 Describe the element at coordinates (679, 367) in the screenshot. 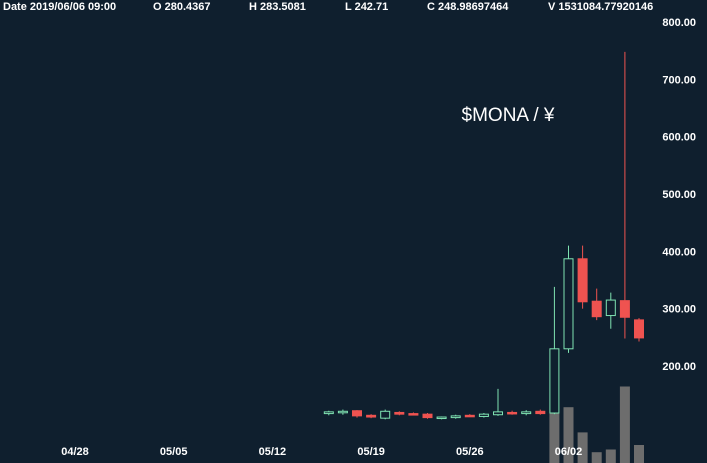

I see `y-tick-label: 200.00` at that location.